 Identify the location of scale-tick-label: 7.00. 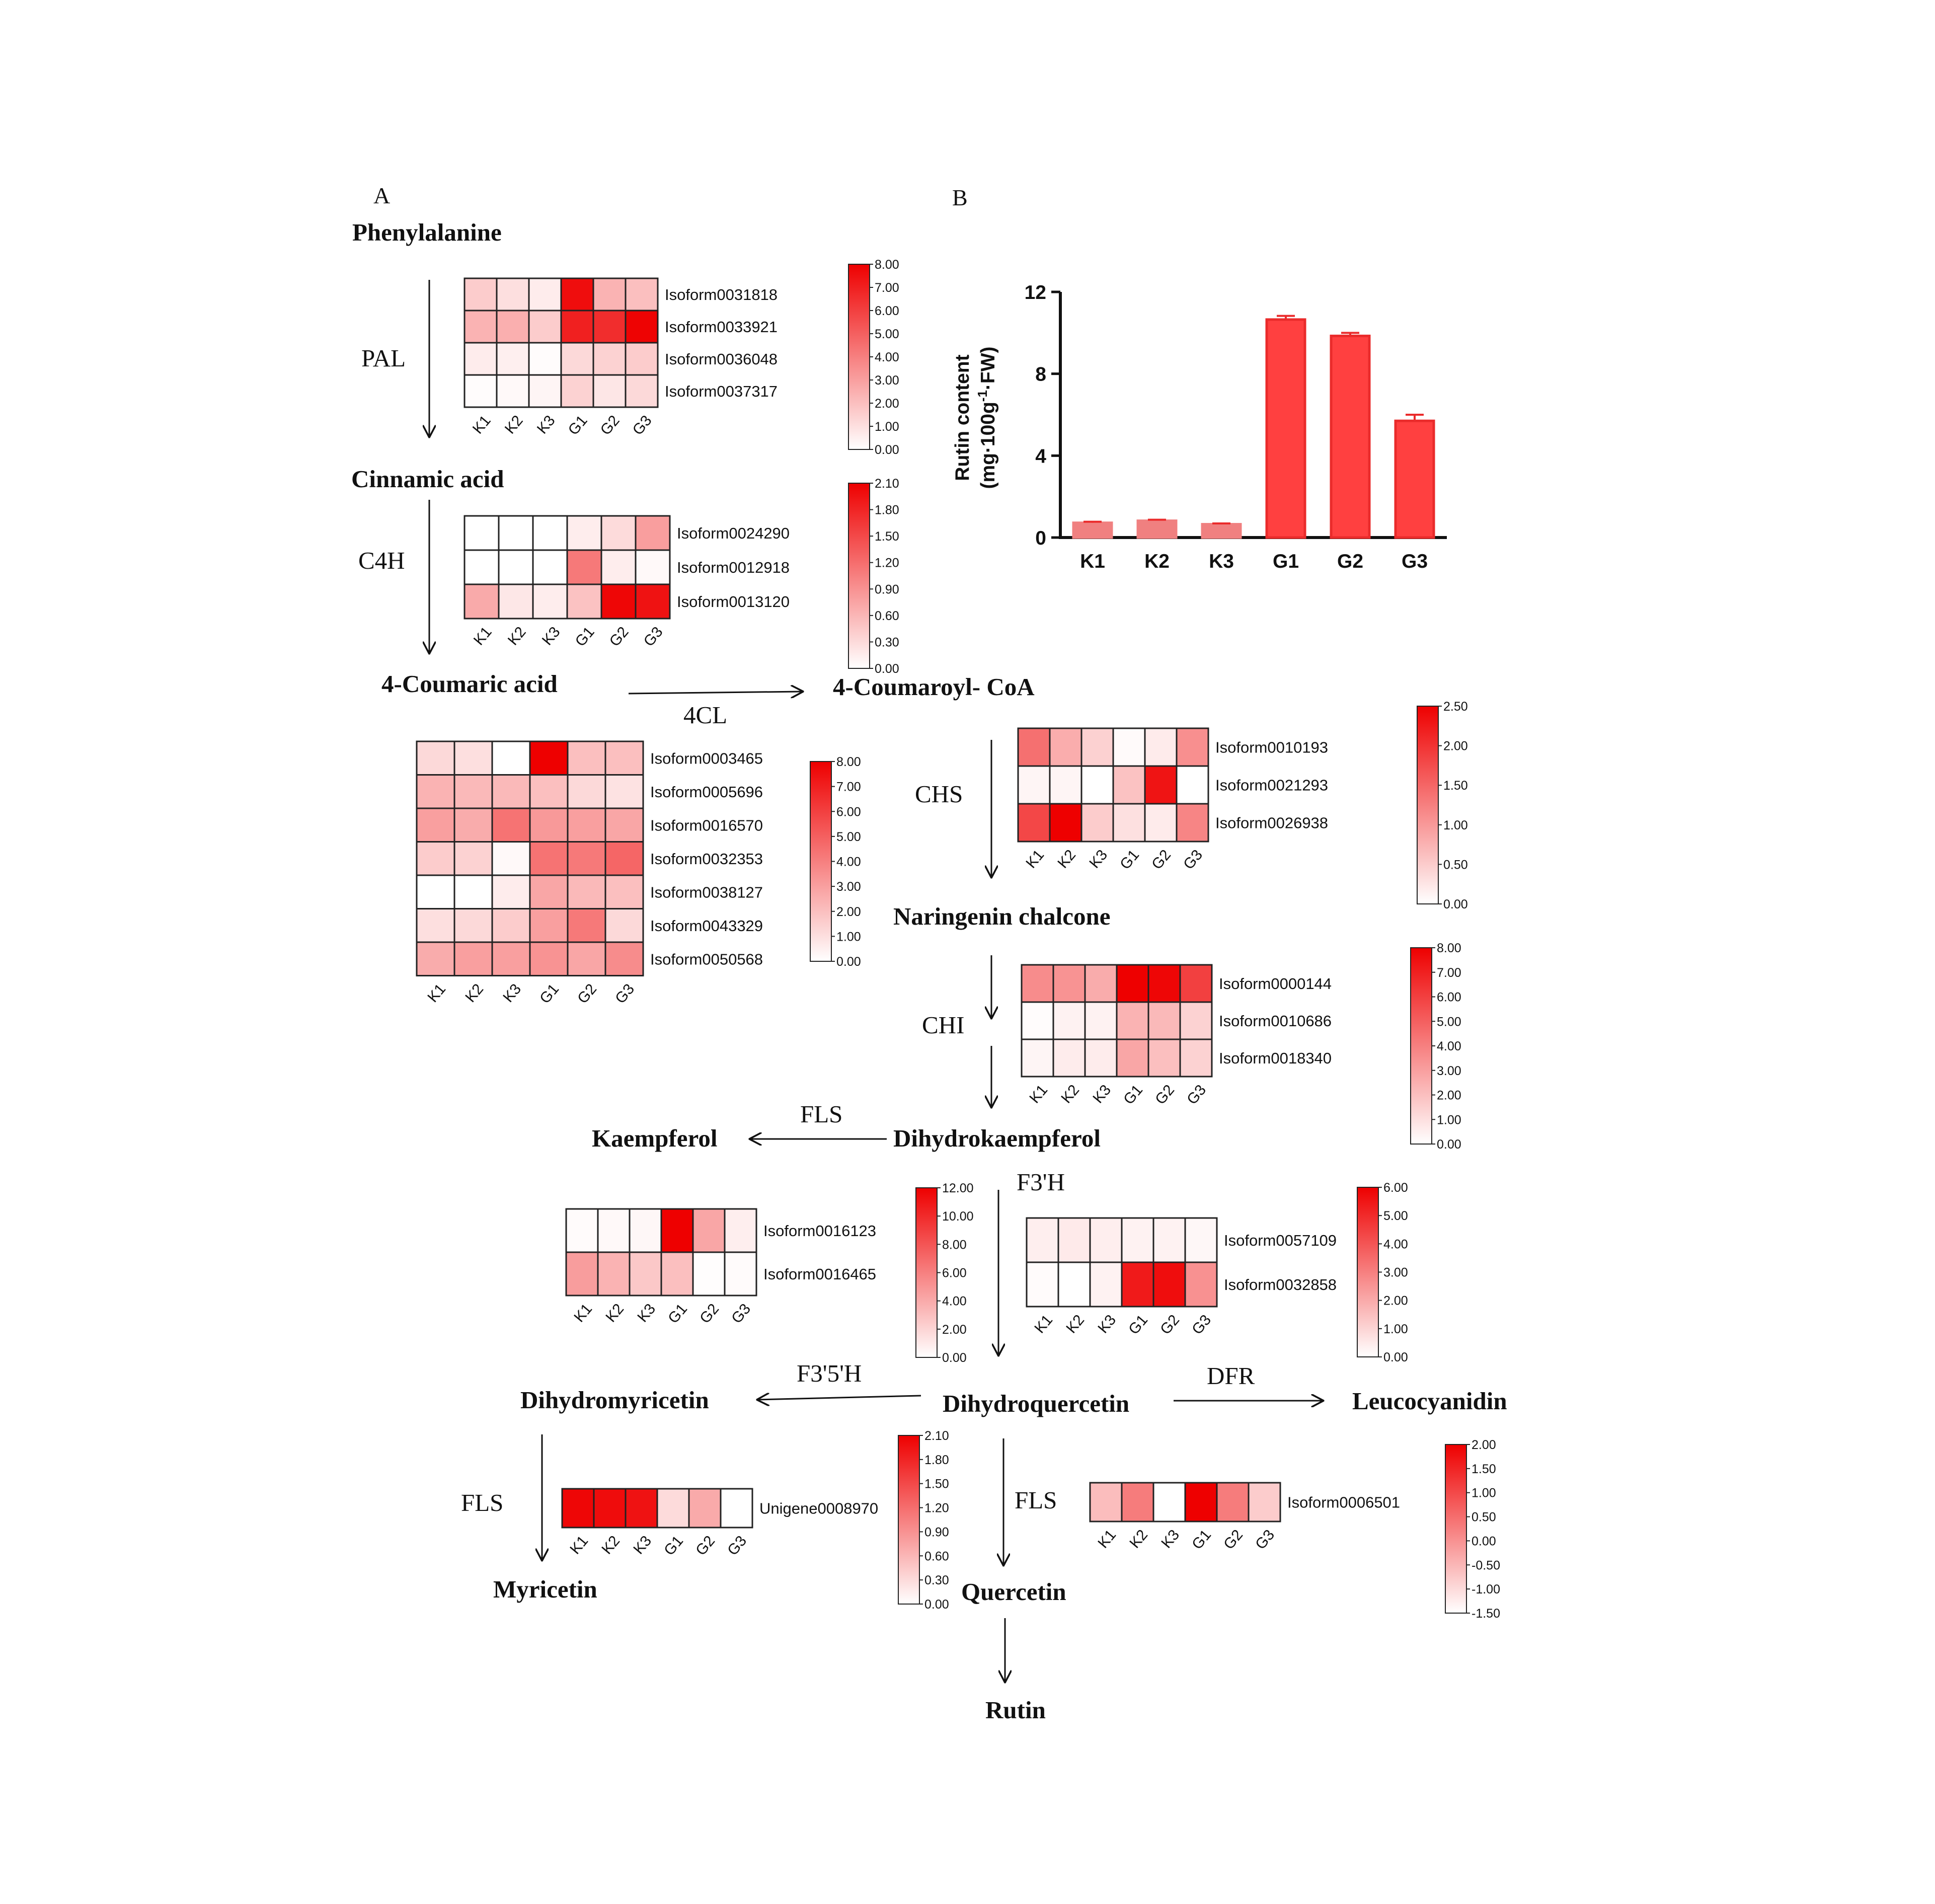
(848, 787).